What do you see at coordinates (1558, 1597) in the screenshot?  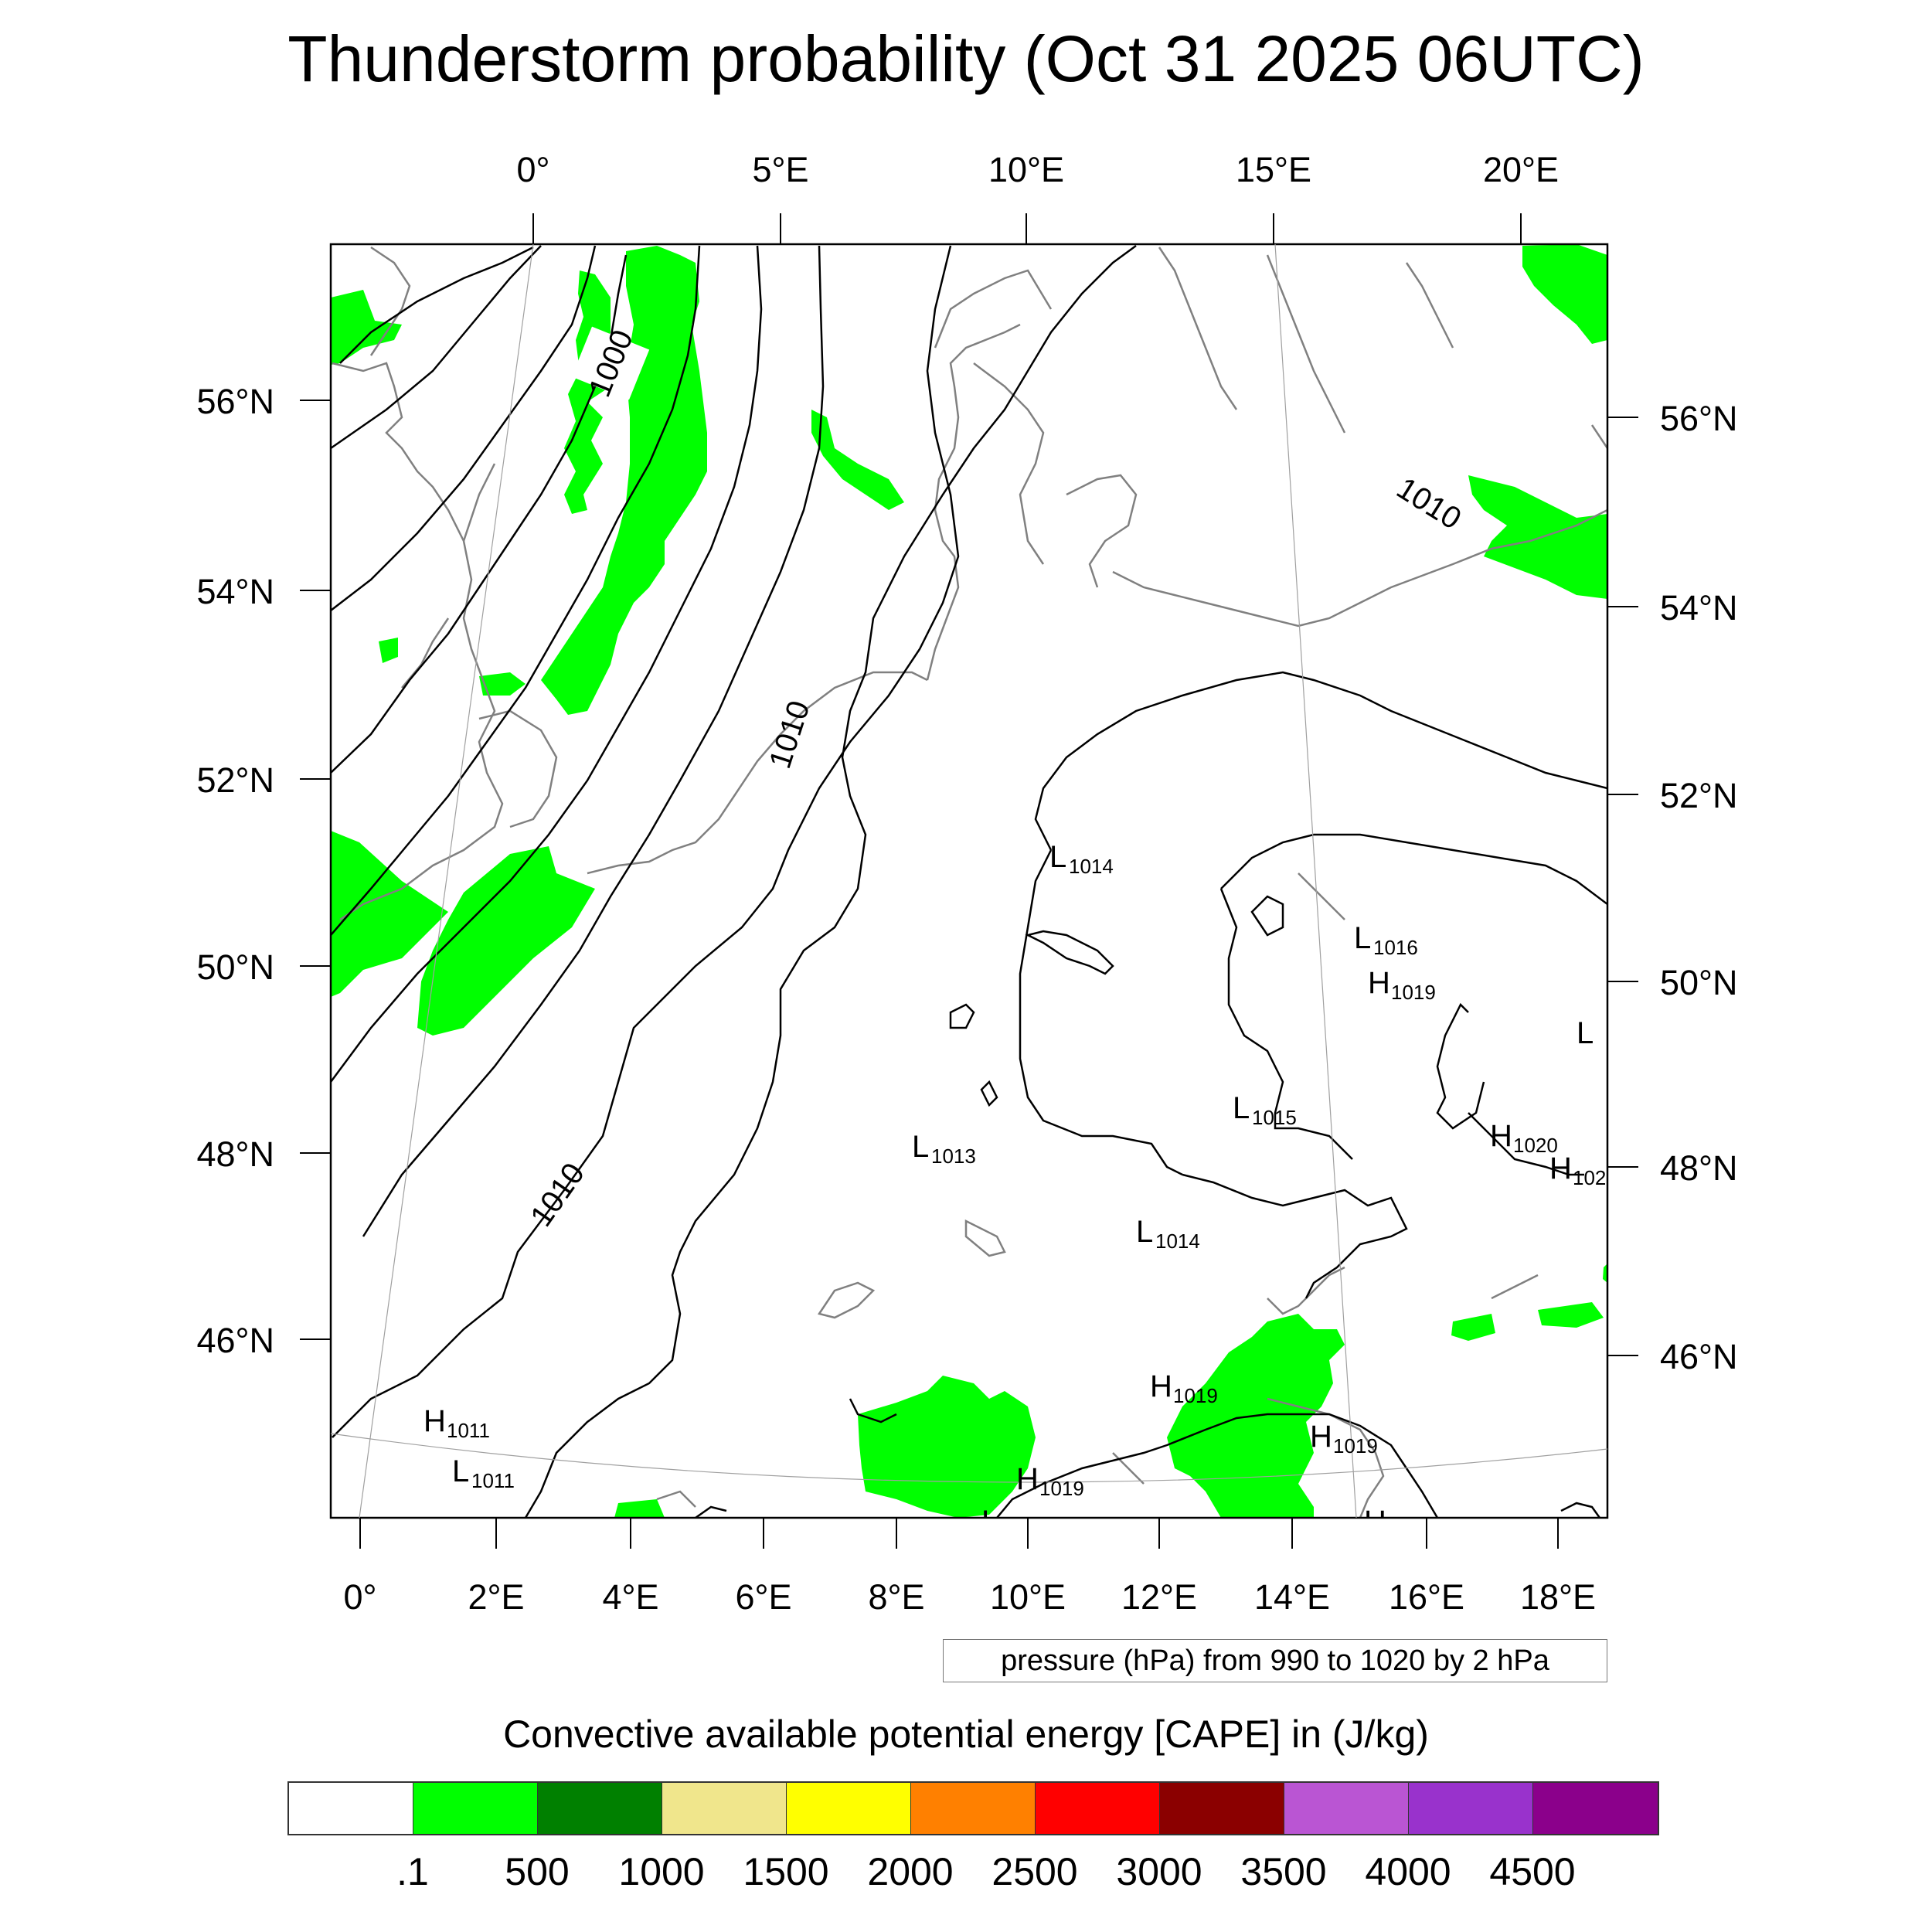 I see `bottom-lon-label: 18°E` at bounding box center [1558, 1597].